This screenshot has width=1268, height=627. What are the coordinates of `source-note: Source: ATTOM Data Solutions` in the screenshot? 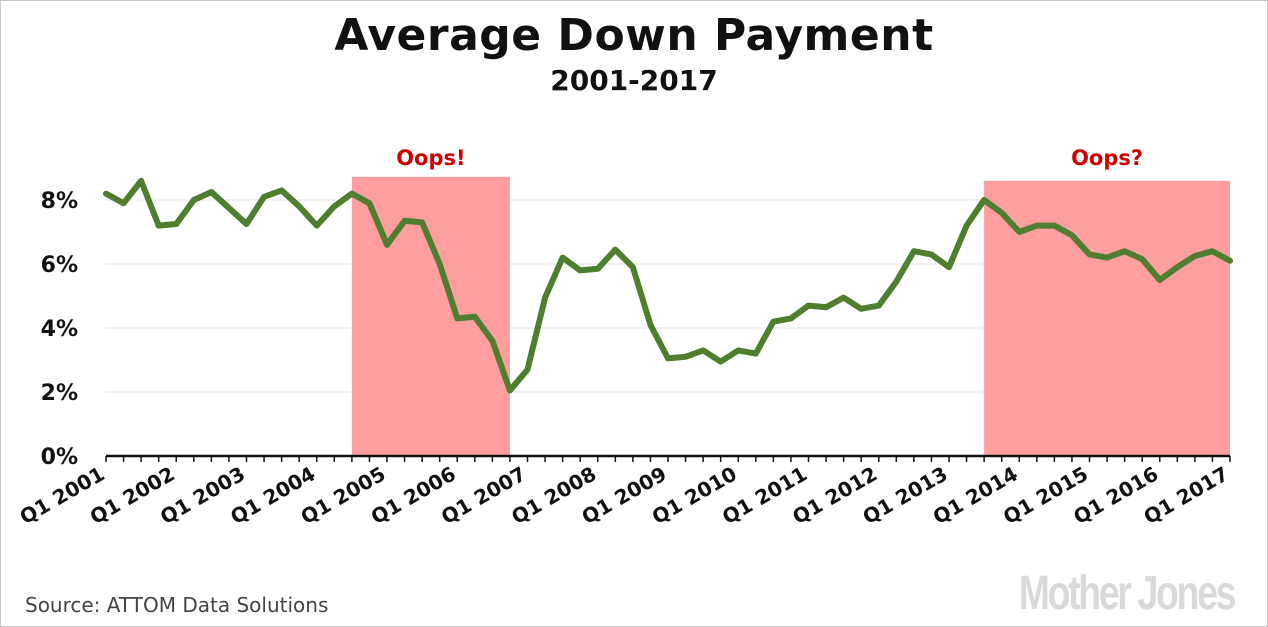 It's located at (177, 605).